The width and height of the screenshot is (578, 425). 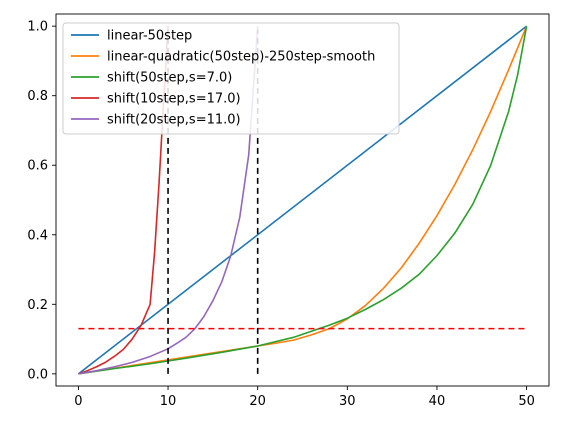 What do you see at coordinates (37, 96) in the screenshot?
I see `y-tick-label: 0.8` at bounding box center [37, 96].